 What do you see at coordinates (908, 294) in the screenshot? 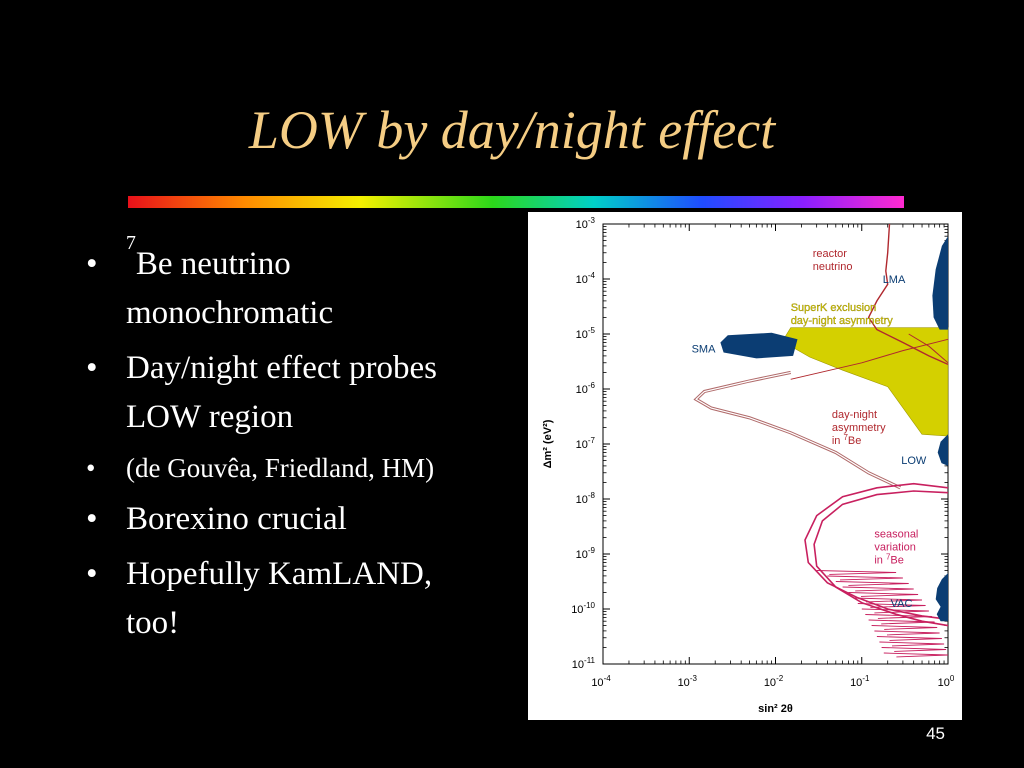
I see `reactor-neutrino-curve` at bounding box center [908, 294].